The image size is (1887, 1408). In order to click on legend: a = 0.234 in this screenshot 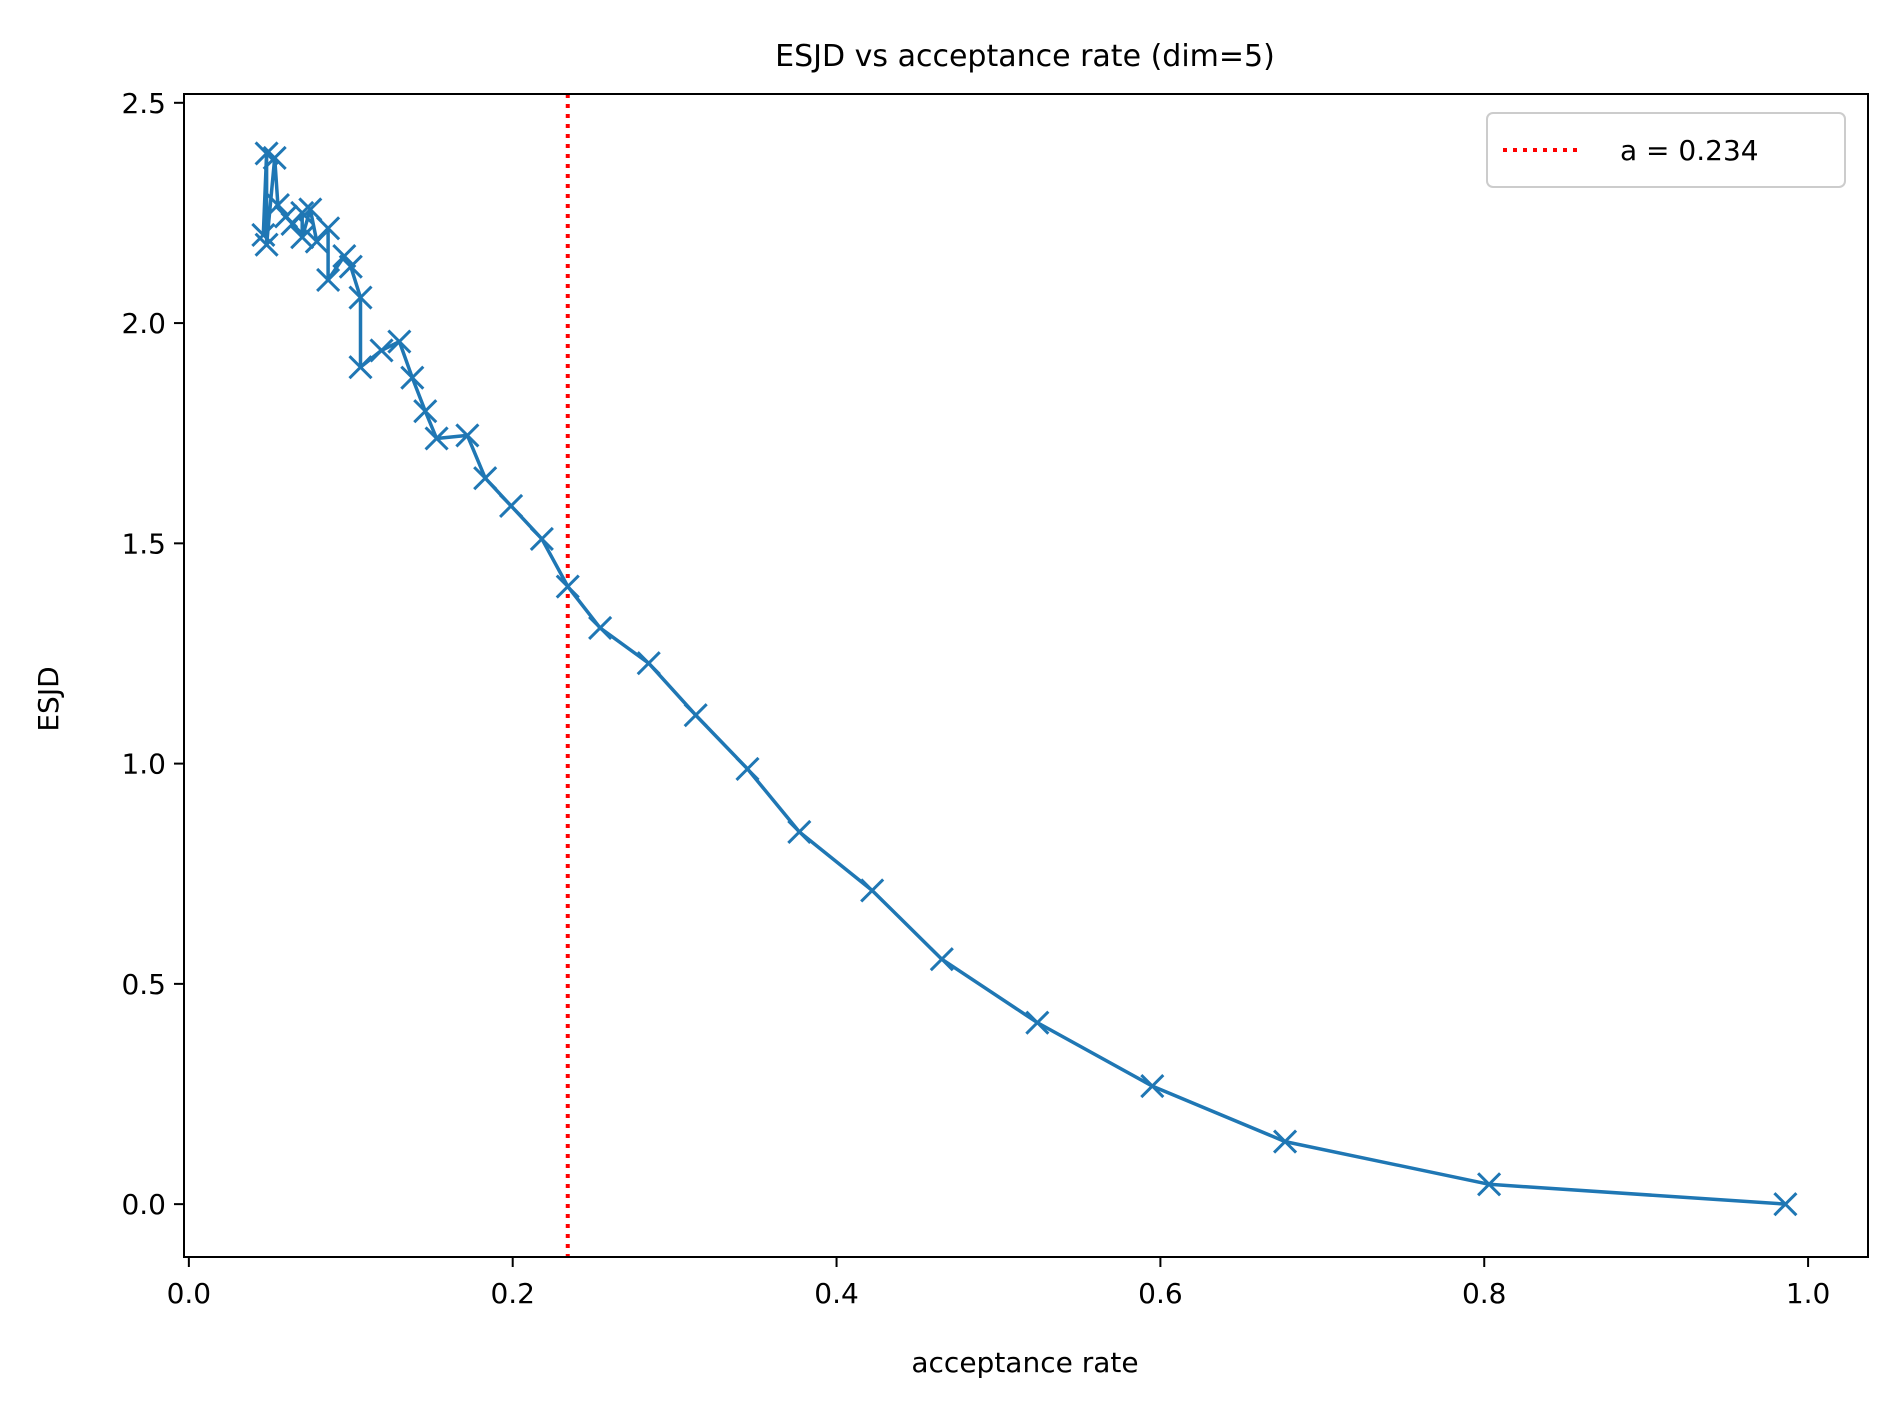, I will do `click(1666, 150)`.